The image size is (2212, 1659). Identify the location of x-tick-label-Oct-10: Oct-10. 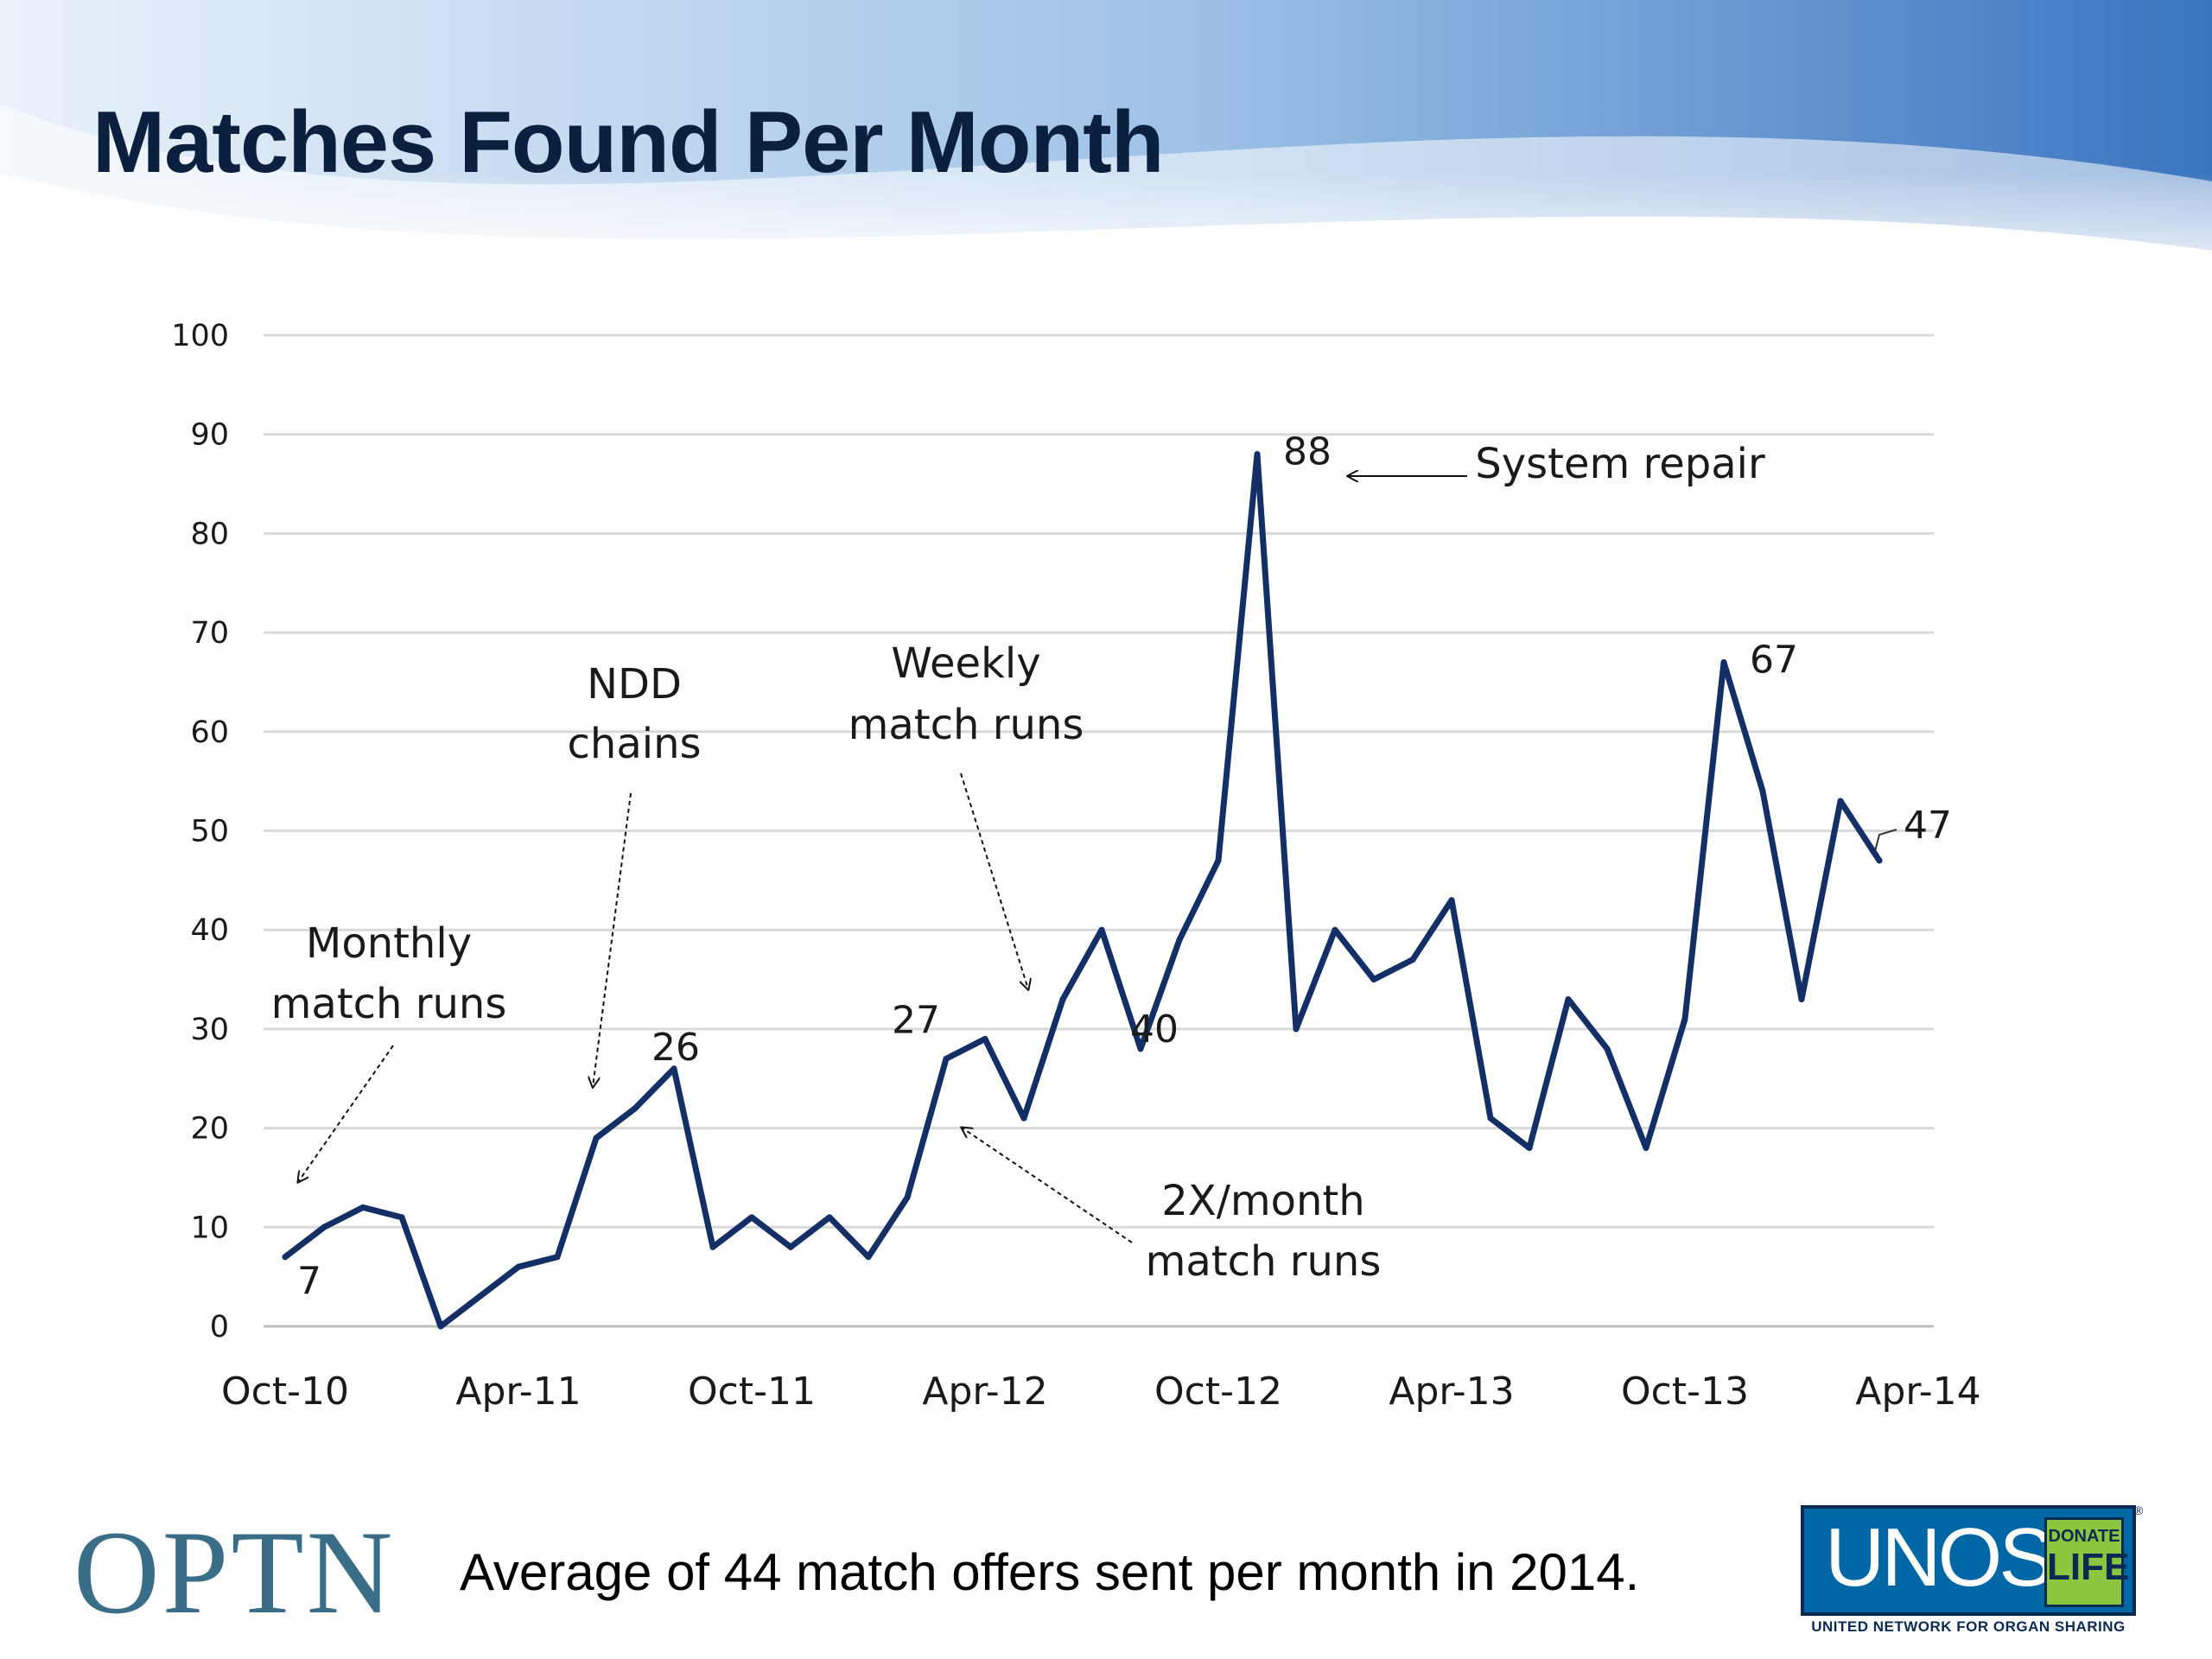
(285, 1392).